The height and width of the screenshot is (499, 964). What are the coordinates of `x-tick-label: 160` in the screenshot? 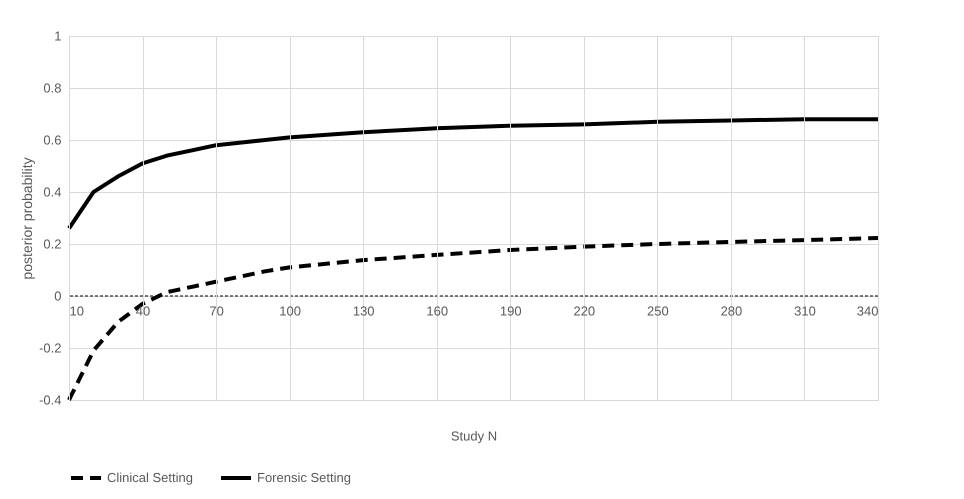 It's located at (437, 311).